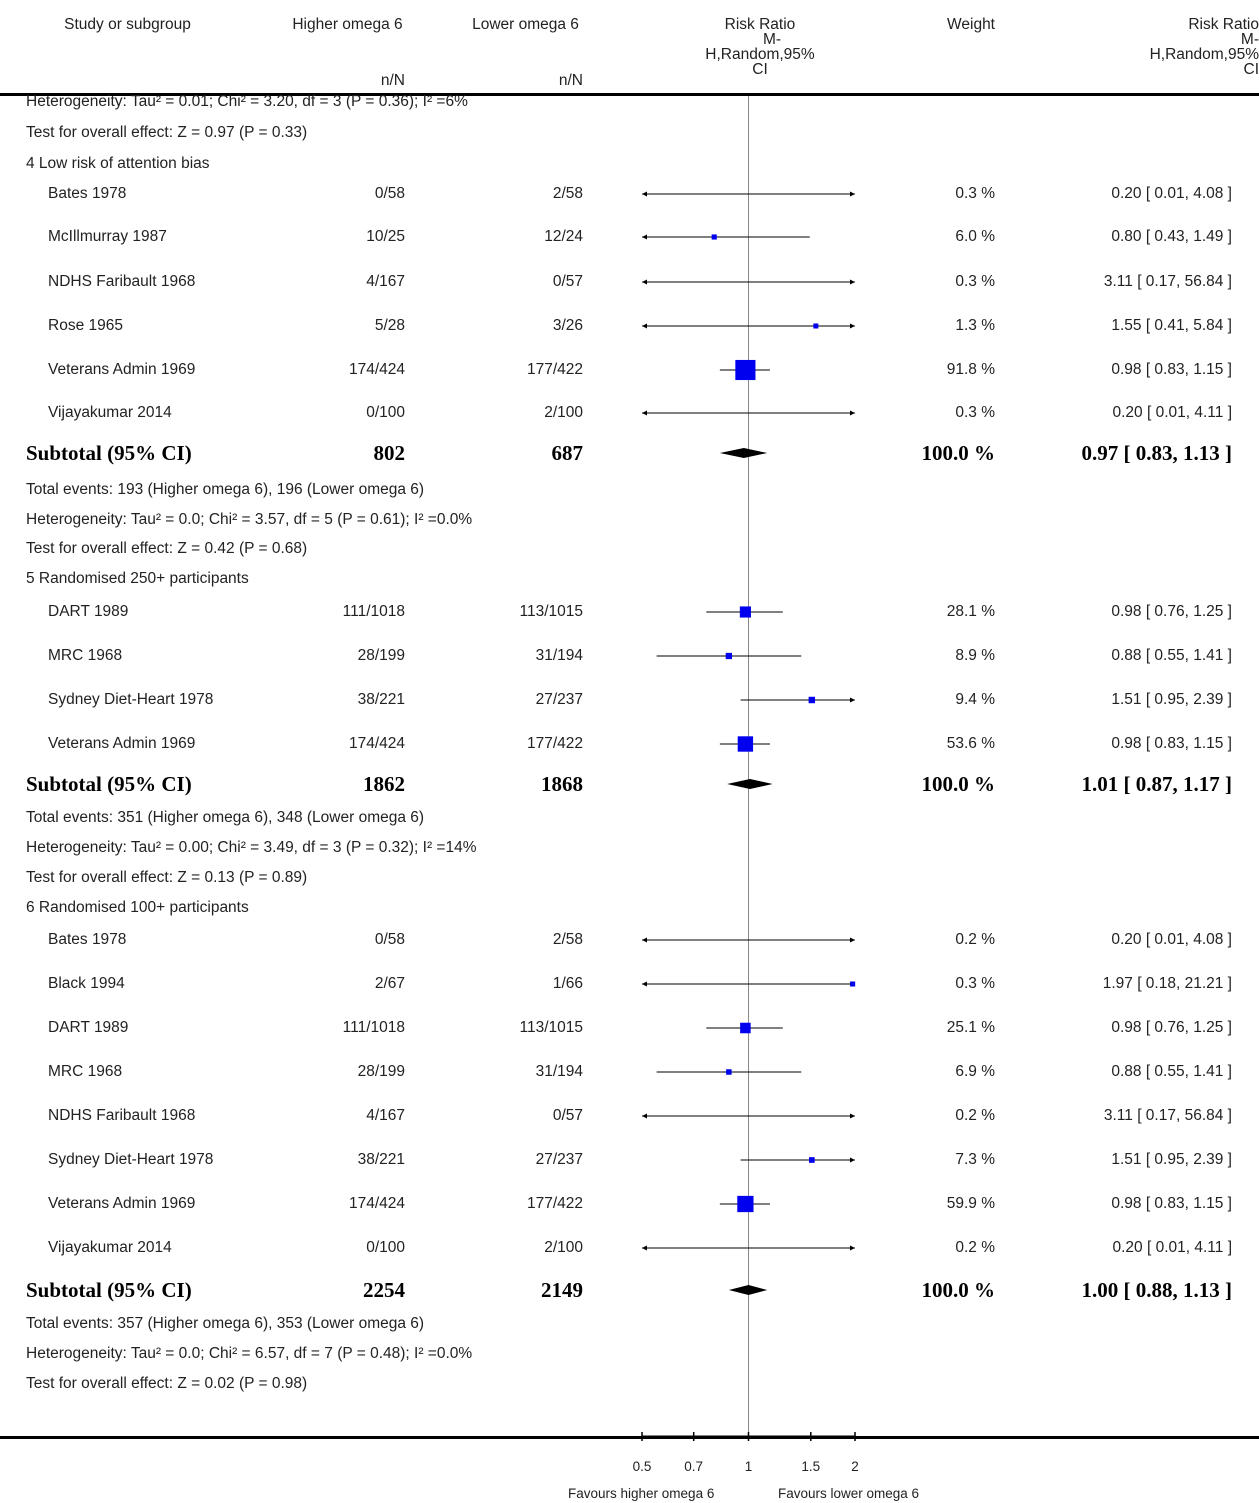 This screenshot has width=1259, height=1503. I want to click on weight-value: 6.0 %, so click(975, 236).